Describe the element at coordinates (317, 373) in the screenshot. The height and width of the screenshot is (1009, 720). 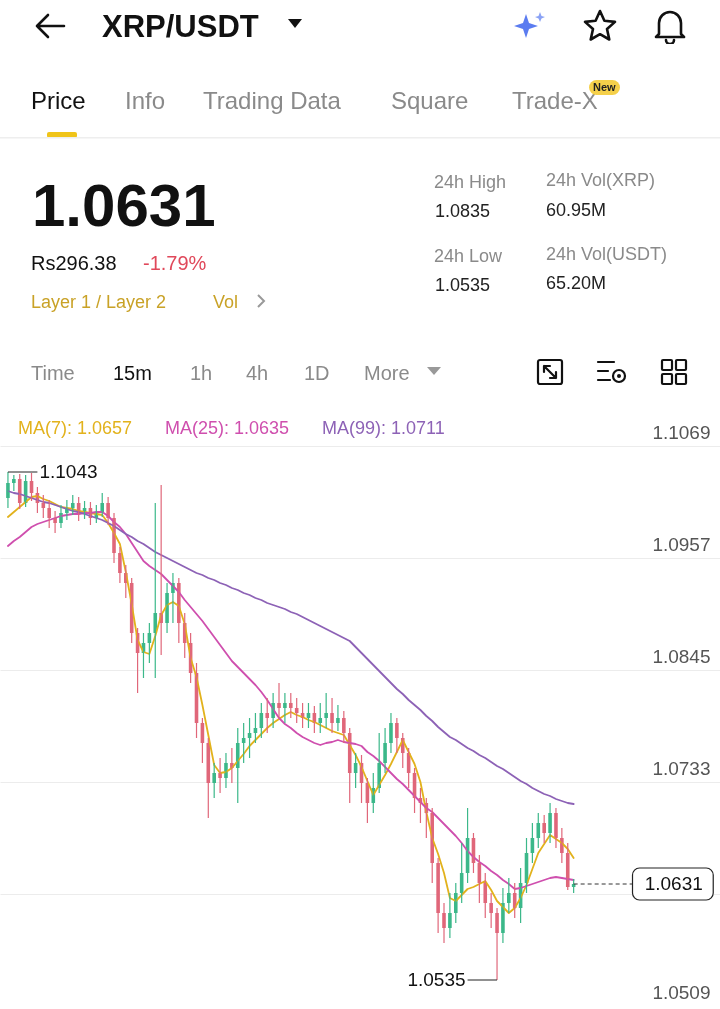
I see `text: 1D` at that location.